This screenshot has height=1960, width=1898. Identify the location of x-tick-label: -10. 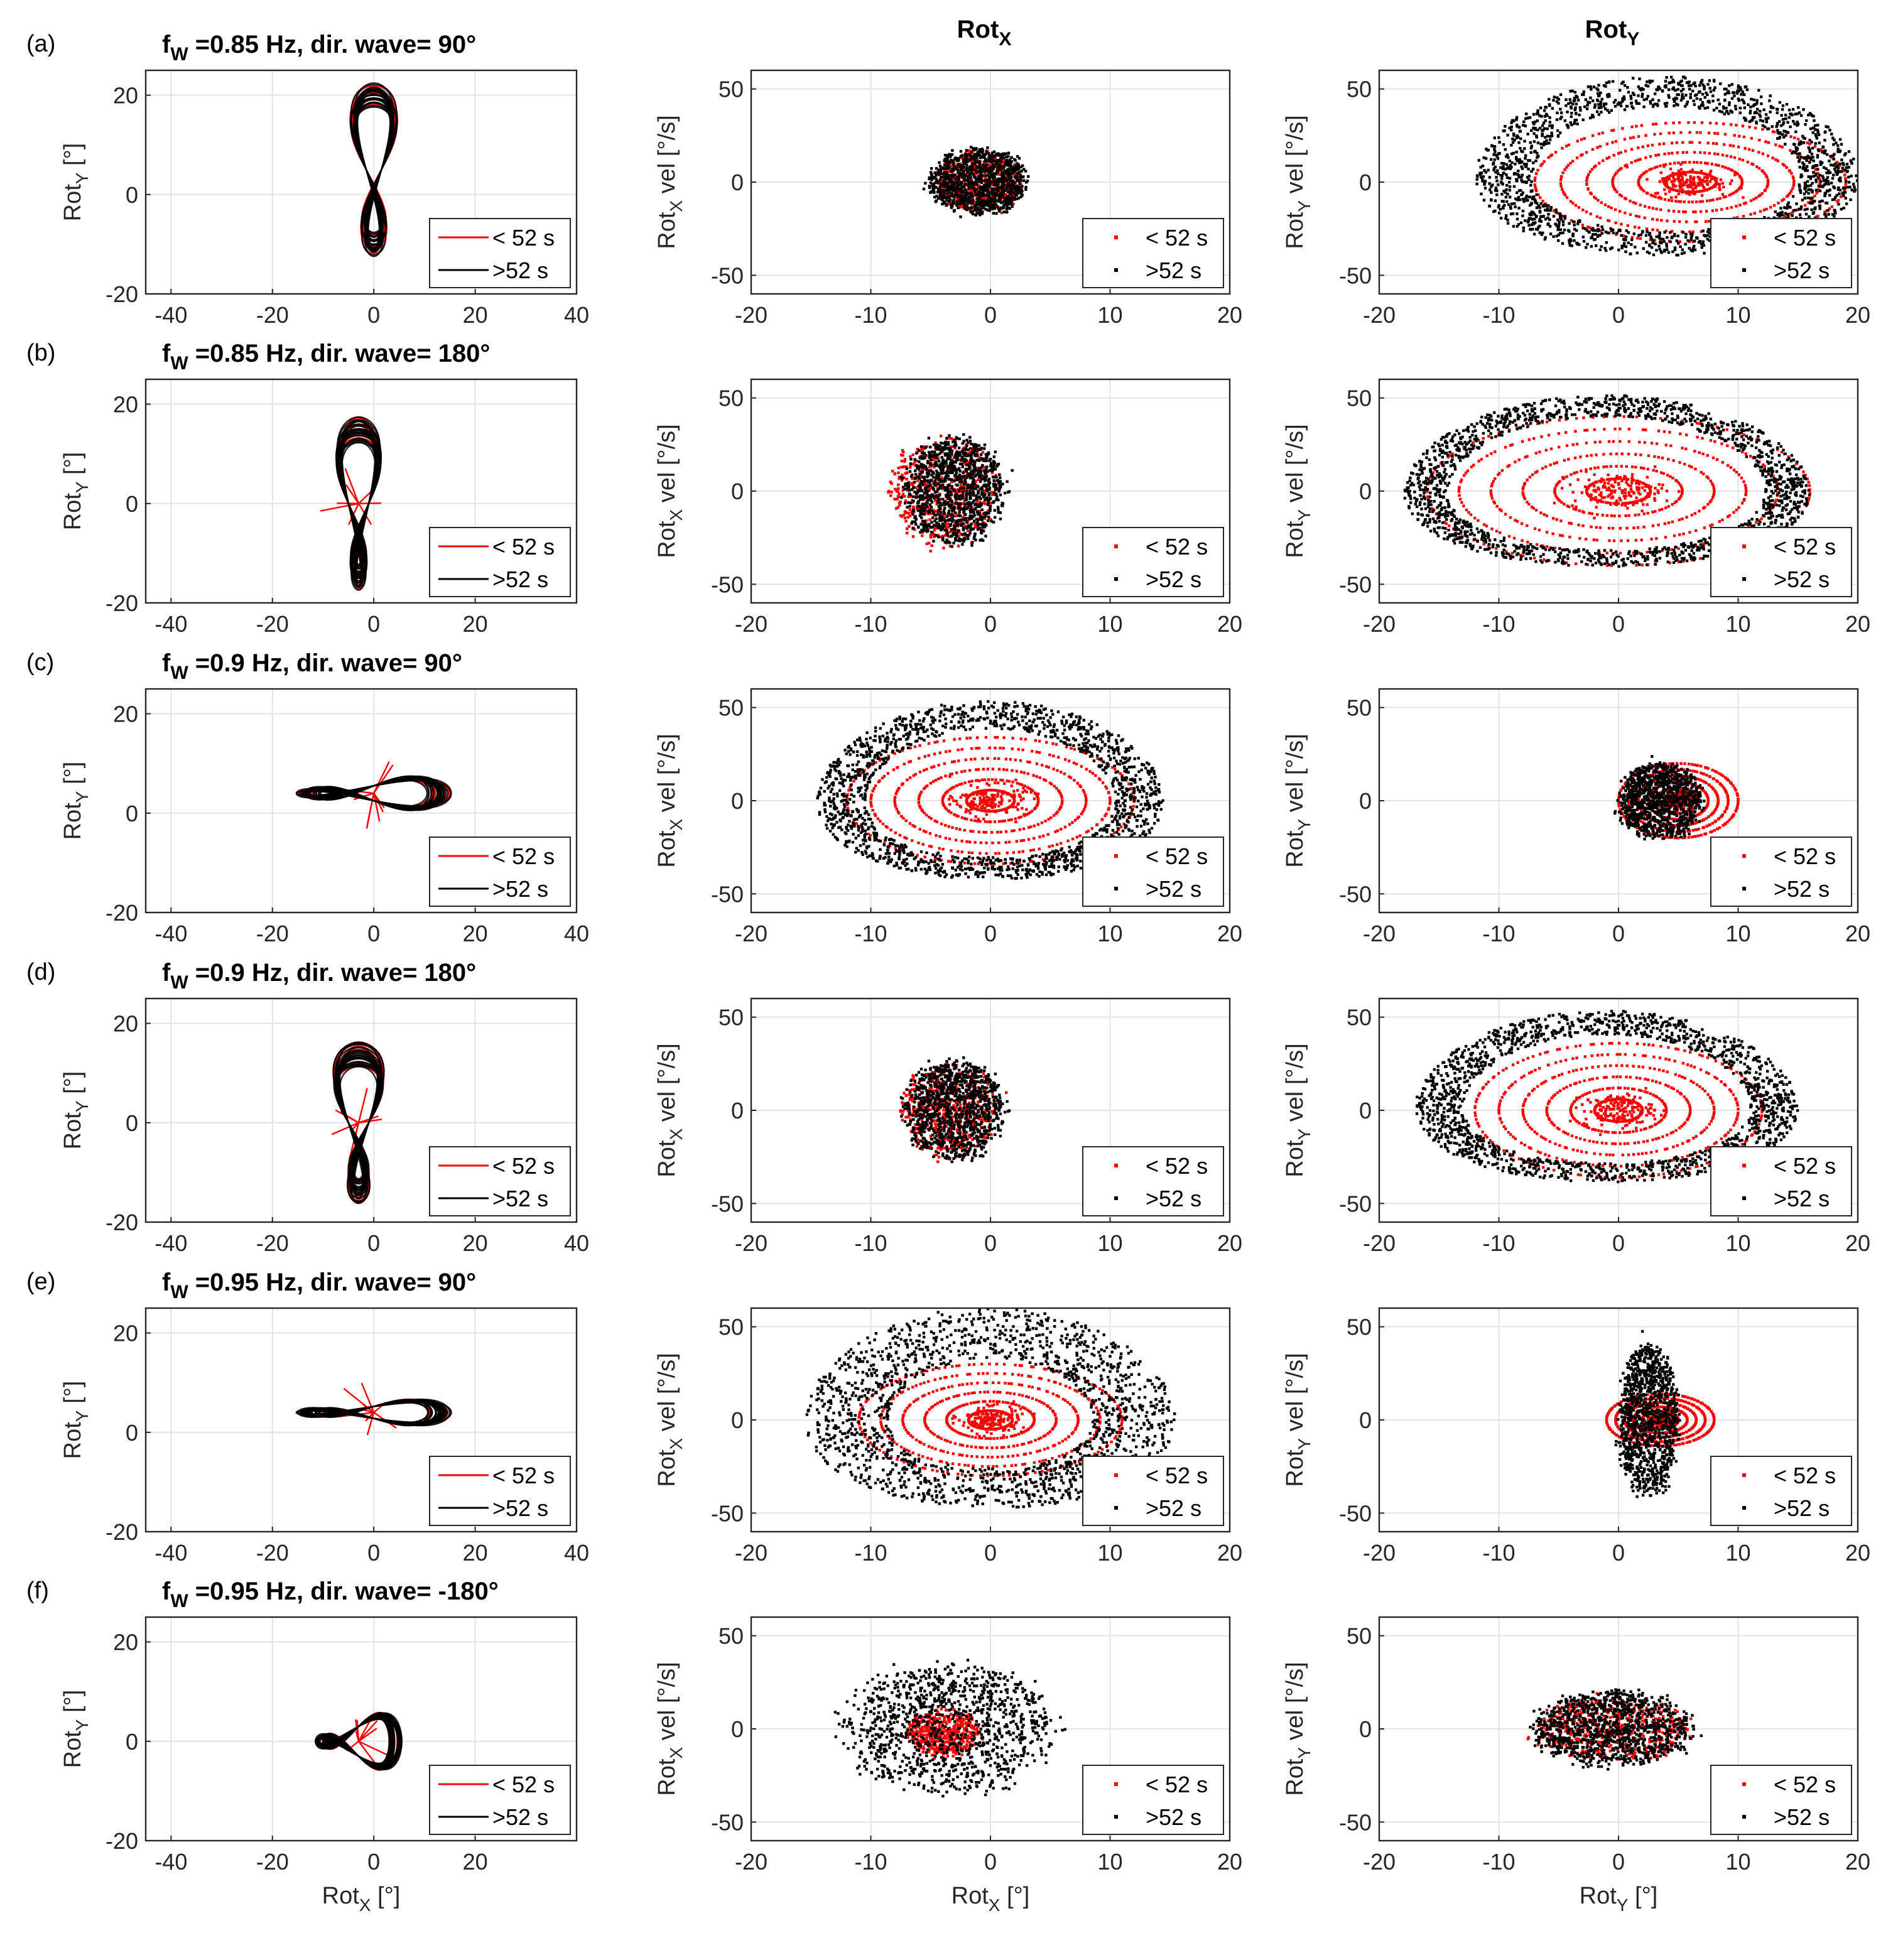
(1499, 315).